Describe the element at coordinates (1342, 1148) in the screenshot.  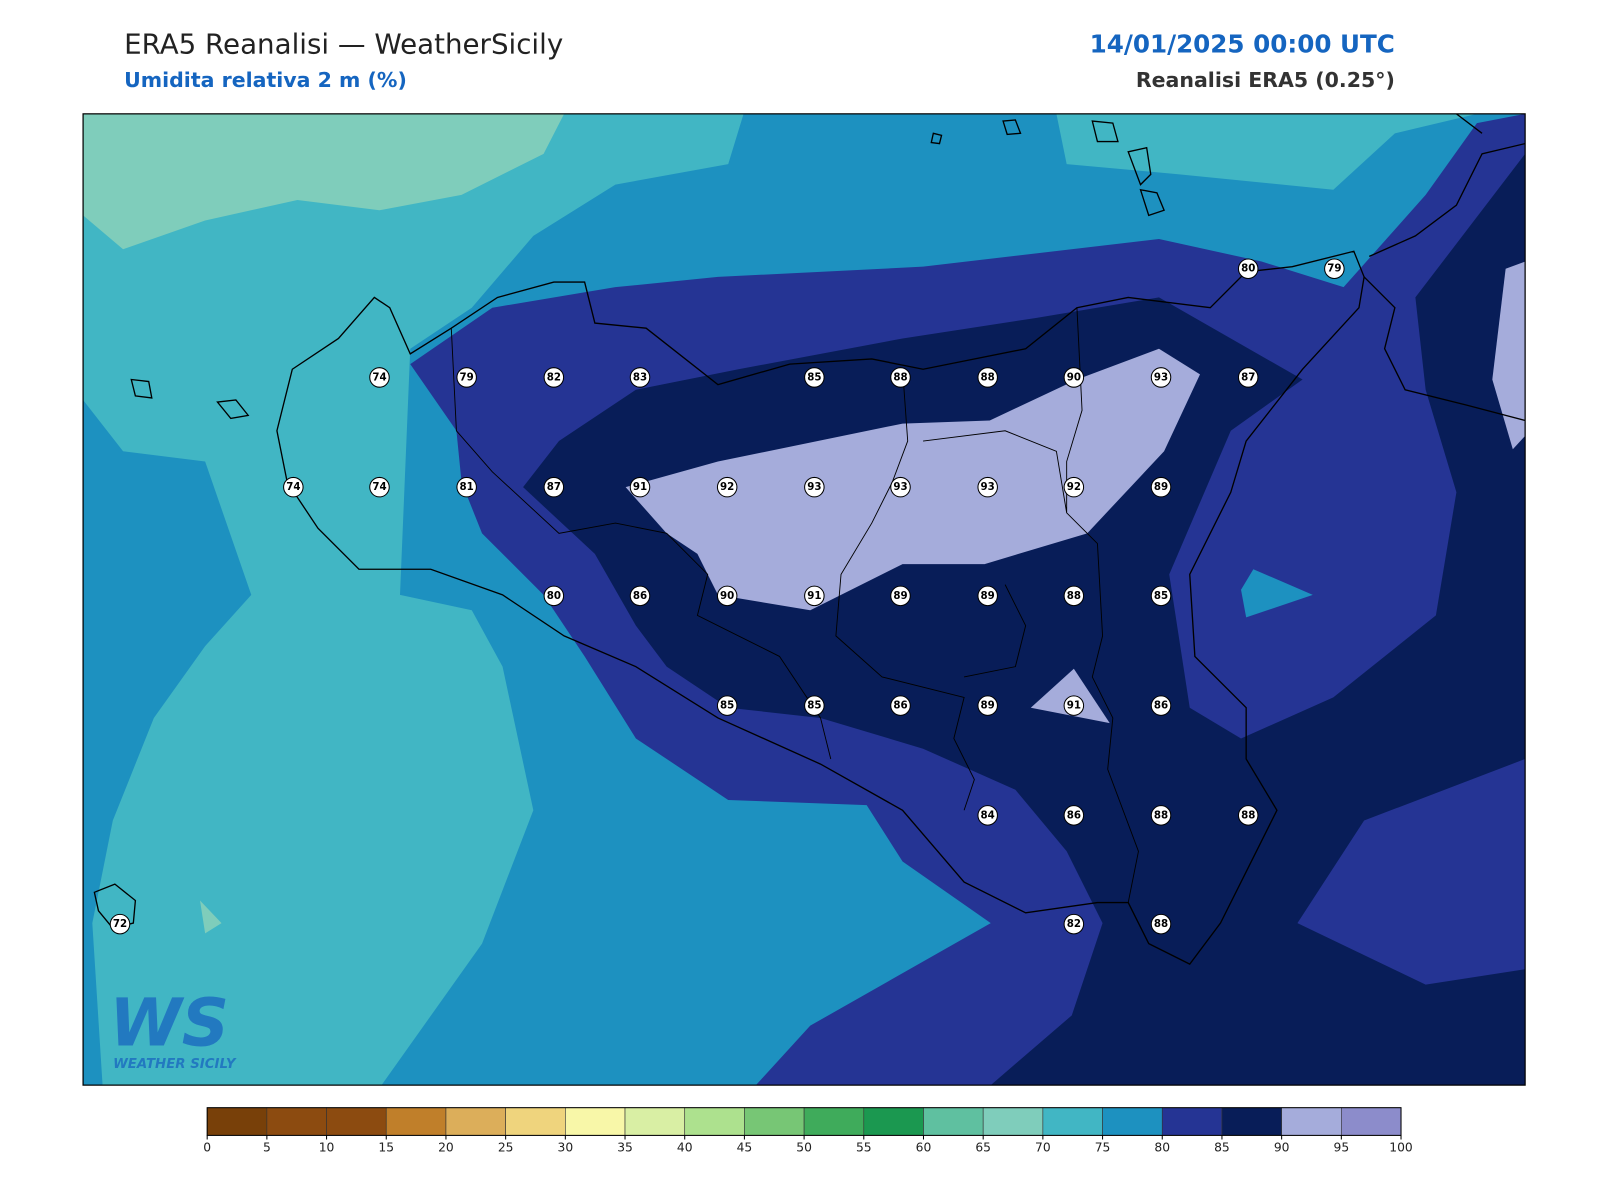
I see `colorbar-tick-label: 95` at that location.